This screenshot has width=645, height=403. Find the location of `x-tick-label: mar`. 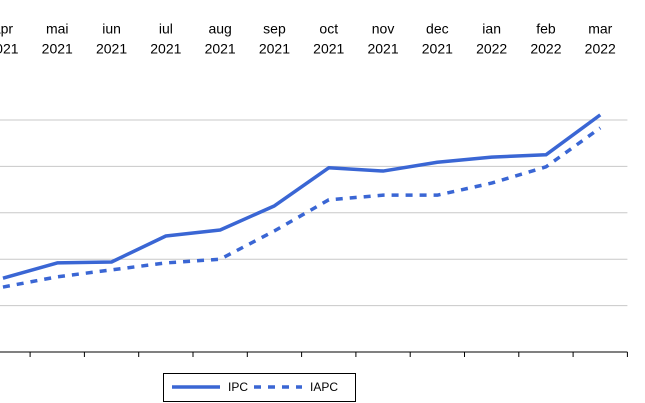

x-tick-label: mar is located at coordinates (600, 29).